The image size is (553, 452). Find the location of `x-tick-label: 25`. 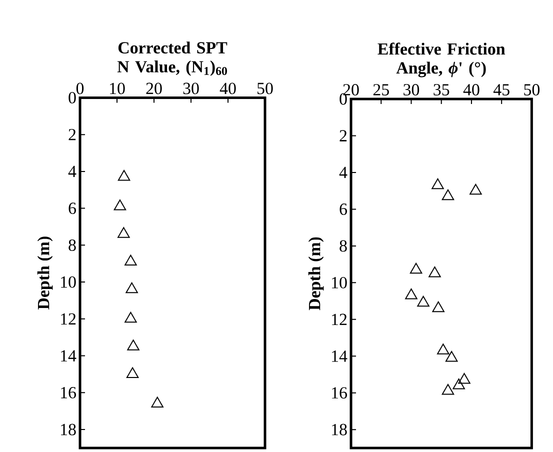

x-tick-label: 25 is located at coordinates (381, 90).